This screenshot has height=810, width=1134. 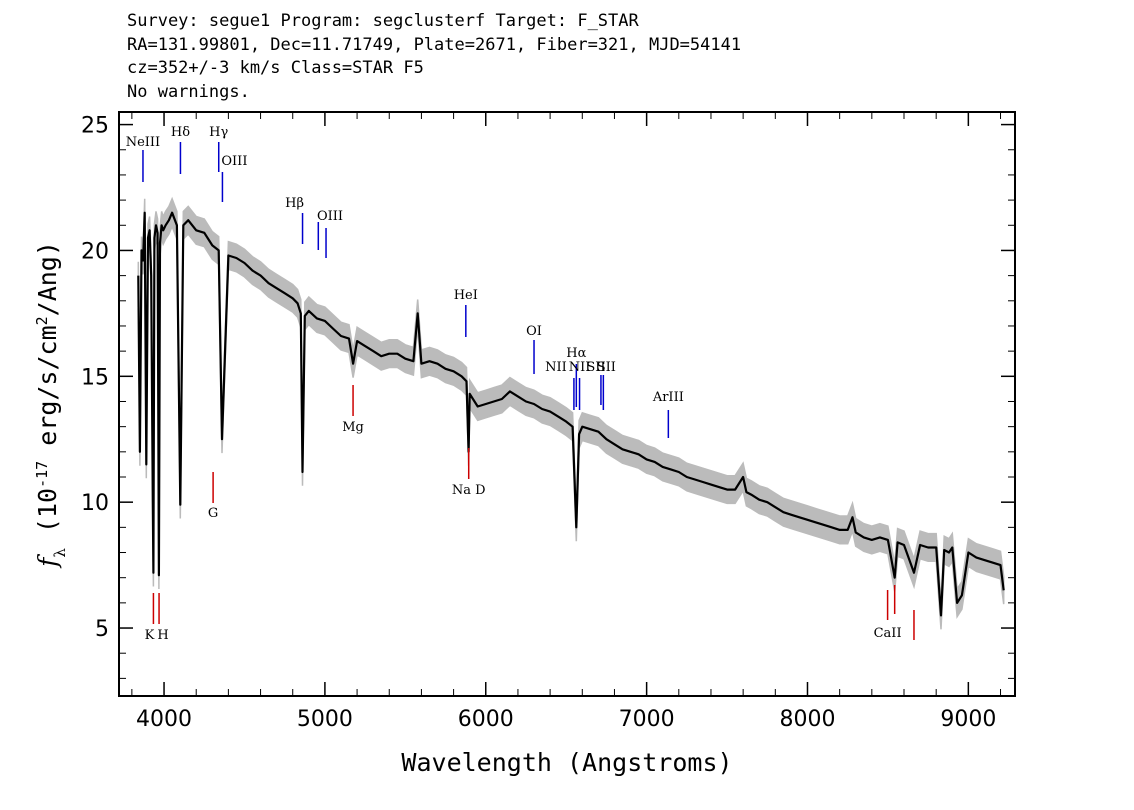 I want to click on y-tick-label: 20, so click(x=95, y=251).